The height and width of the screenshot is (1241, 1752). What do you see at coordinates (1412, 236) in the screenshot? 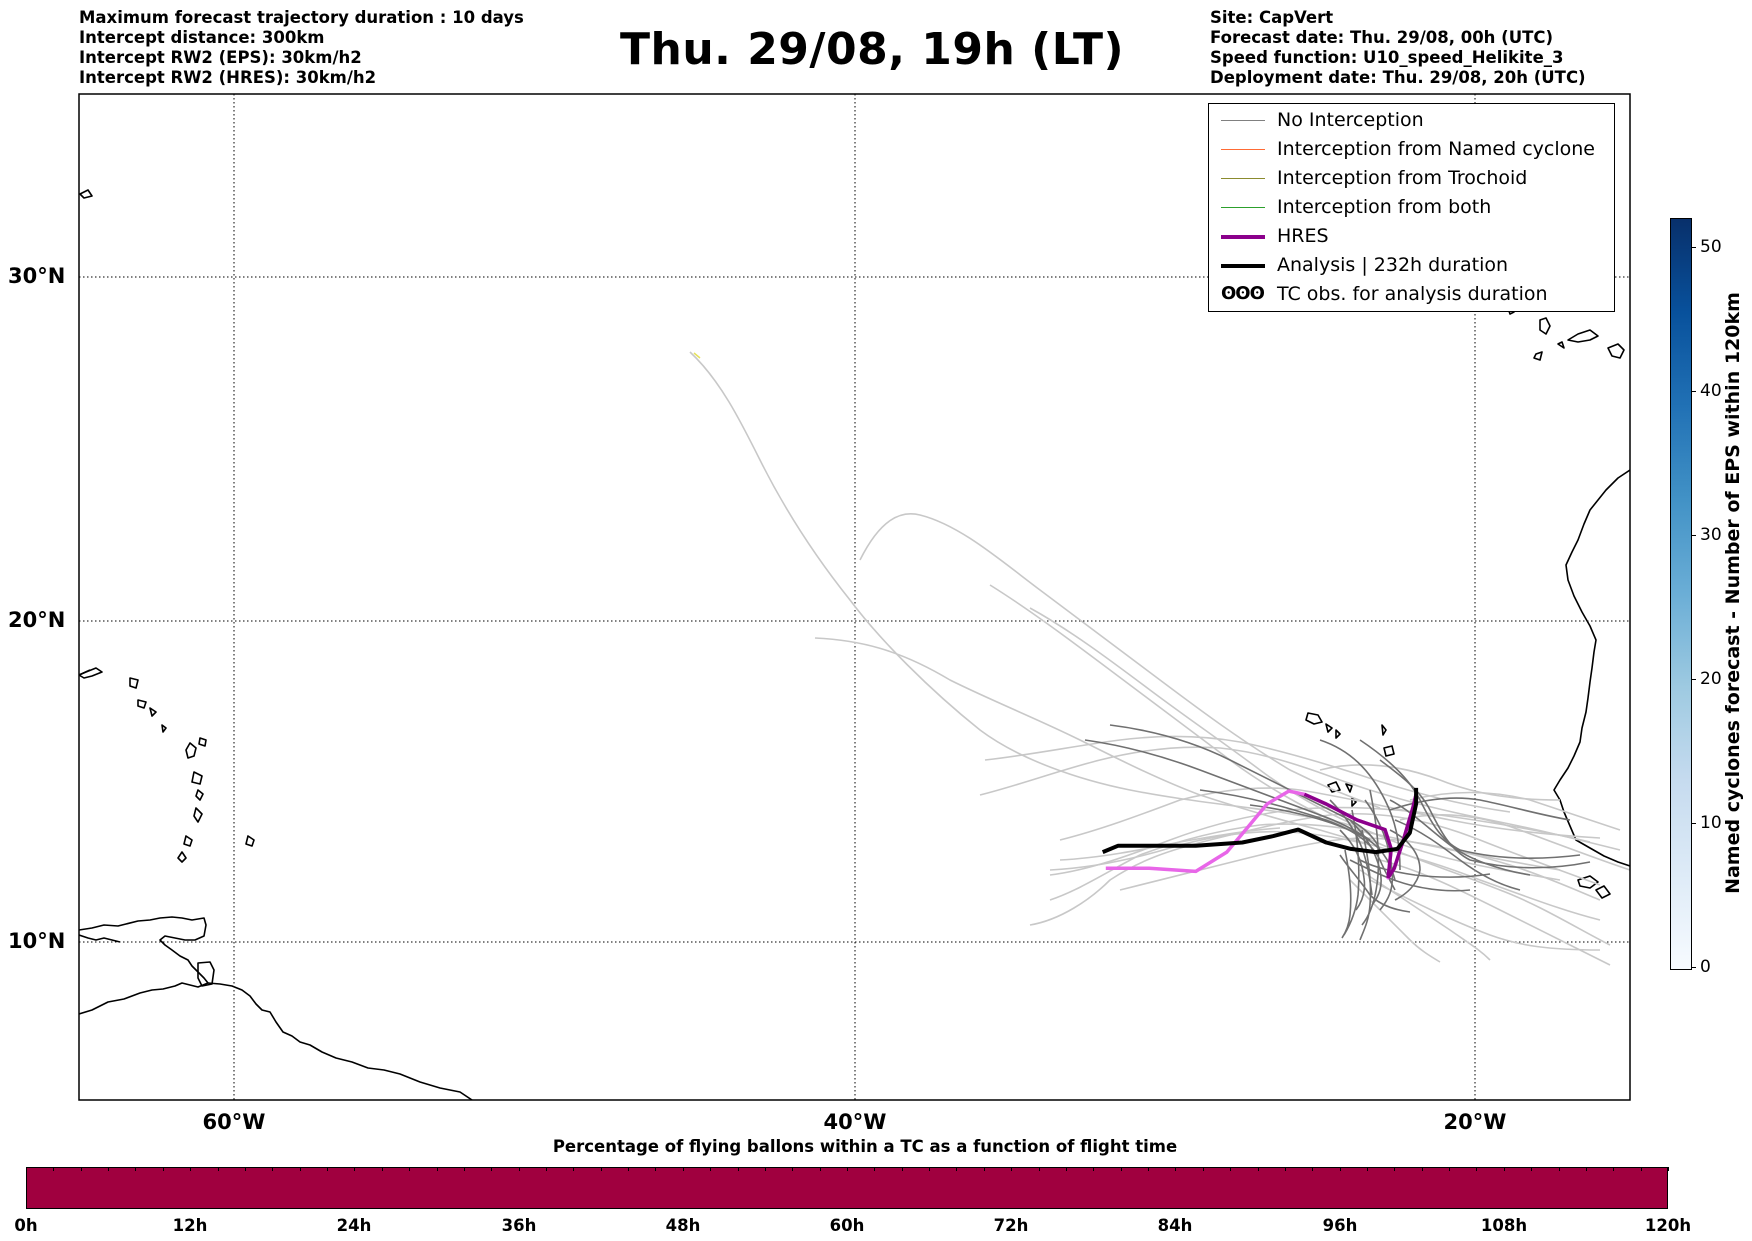
I see `legend-item-hres: HRES` at bounding box center [1412, 236].